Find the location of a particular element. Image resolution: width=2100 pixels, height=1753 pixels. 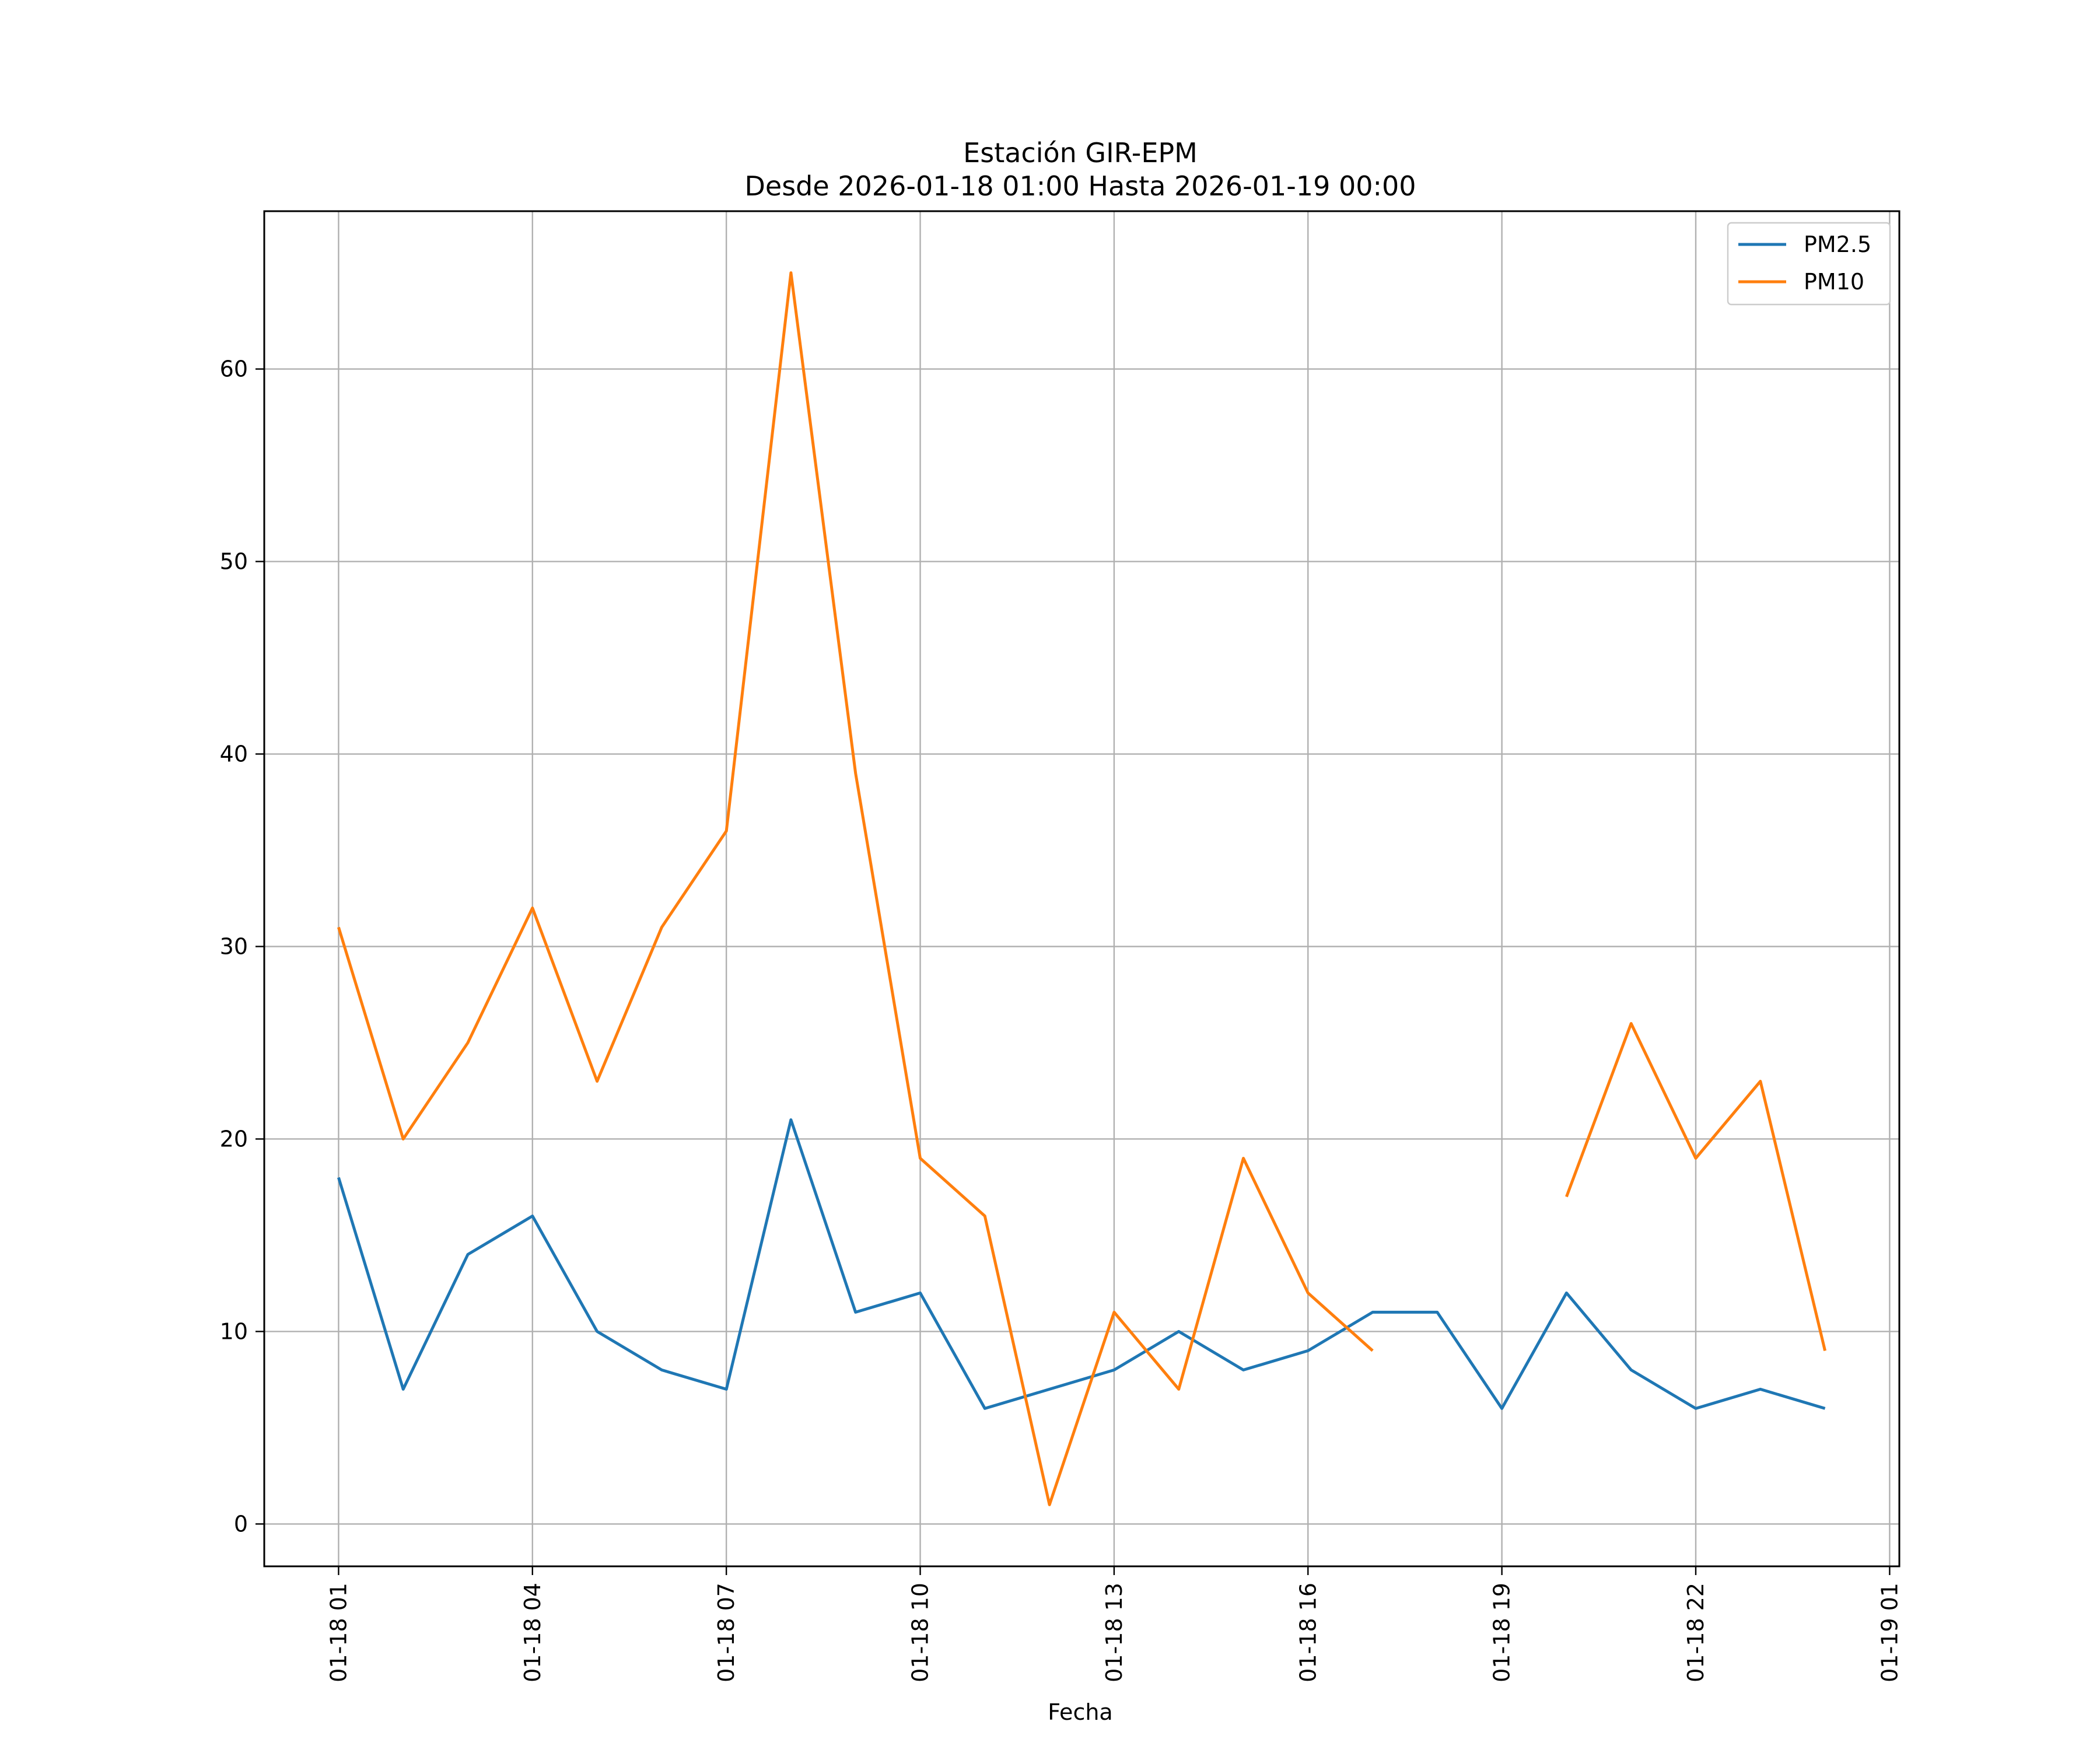

x-tick-label: 01-18 19 is located at coordinates (1502, 1632).